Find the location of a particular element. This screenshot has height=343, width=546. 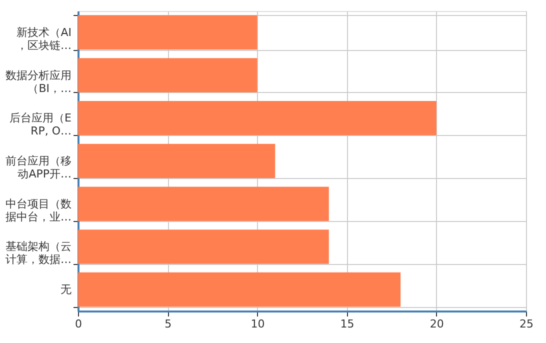

x-tick-label: 15 is located at coordinates (347, 324).